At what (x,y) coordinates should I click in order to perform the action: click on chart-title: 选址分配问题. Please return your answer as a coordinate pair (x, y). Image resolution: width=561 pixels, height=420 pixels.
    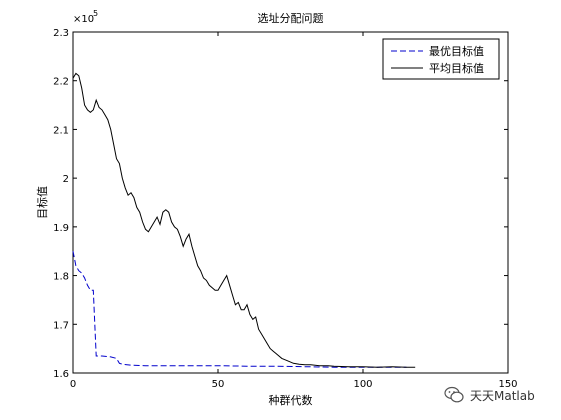
    Looking at the image, I should click on (291, 18).